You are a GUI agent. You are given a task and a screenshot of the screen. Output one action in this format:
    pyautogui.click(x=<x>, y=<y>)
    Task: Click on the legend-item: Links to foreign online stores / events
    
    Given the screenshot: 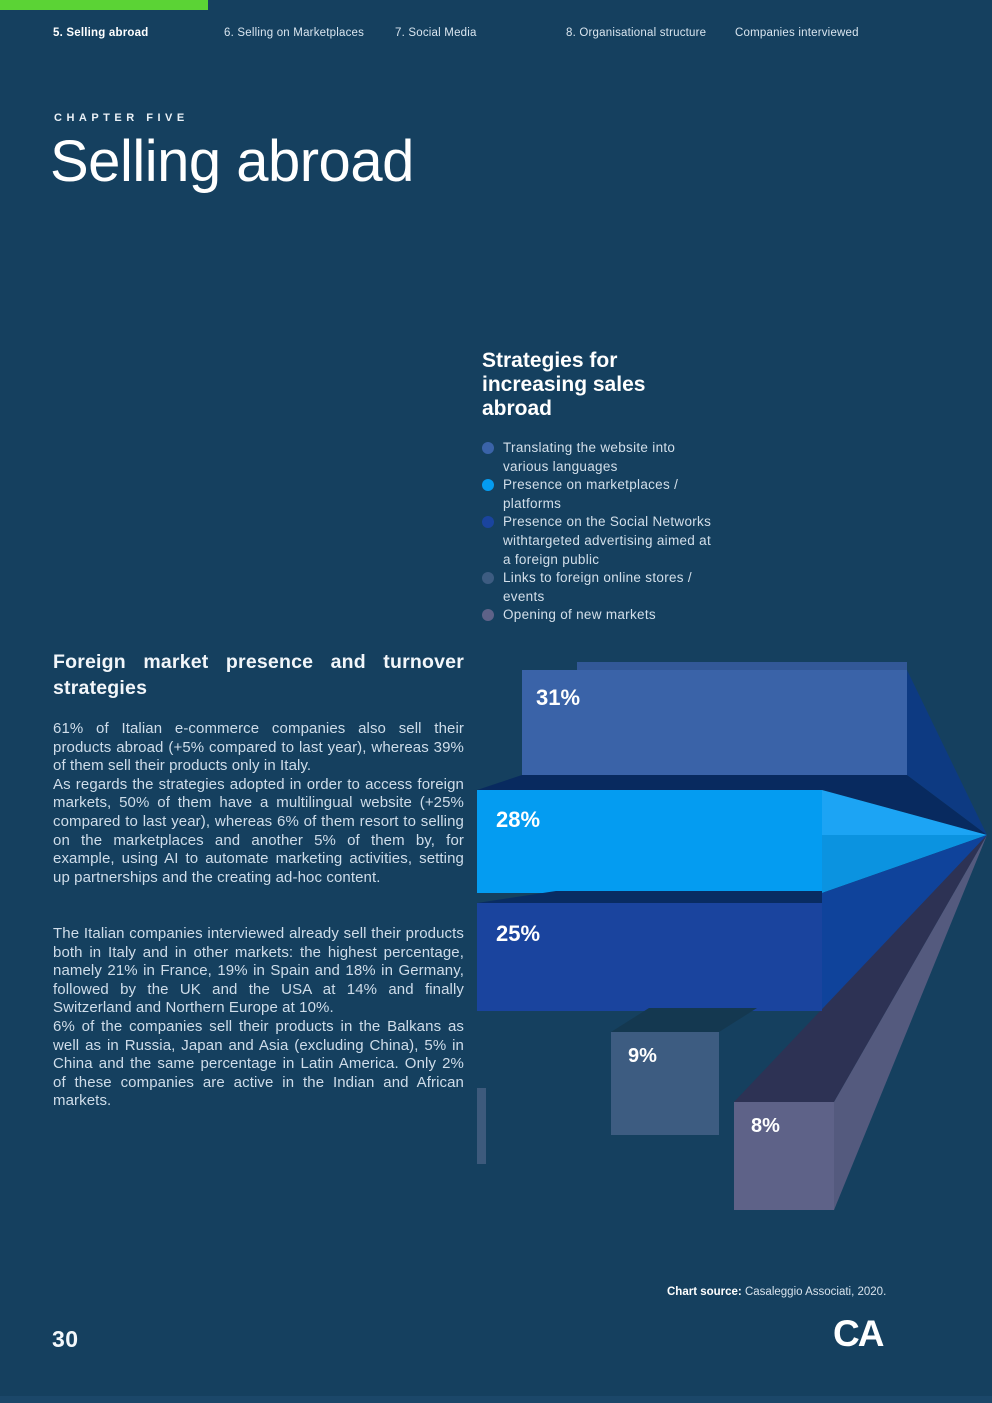 What is the action you would take?
    pyautogui.click(x=598, y=587)
    